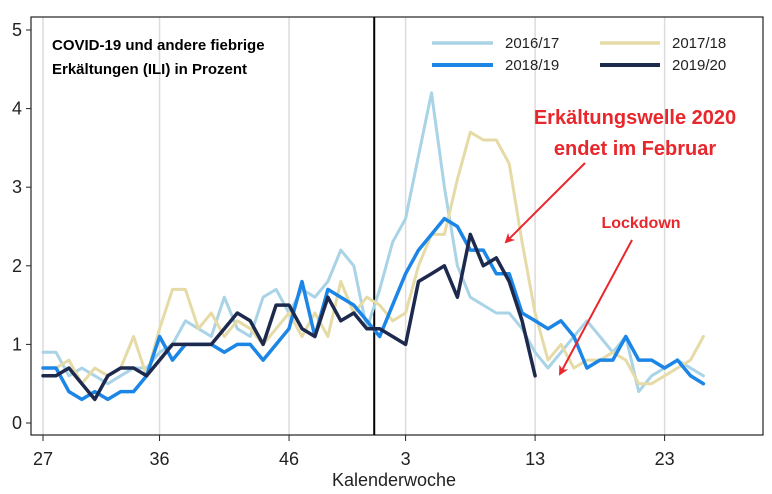  What do you see at coordinates (635, 149) in the screenshot?
I see `annotation-wave-line-2: endet im Februar` at bounding box center [635, 149].